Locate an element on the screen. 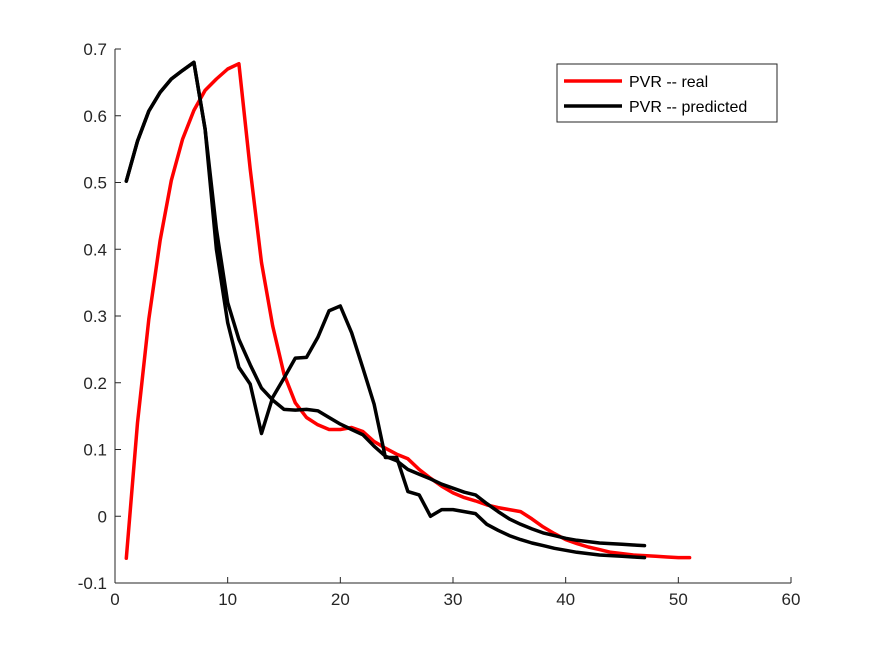 The image size is (875, 656). y-tick-label: 0.7 is located at coordinates (95, 49).